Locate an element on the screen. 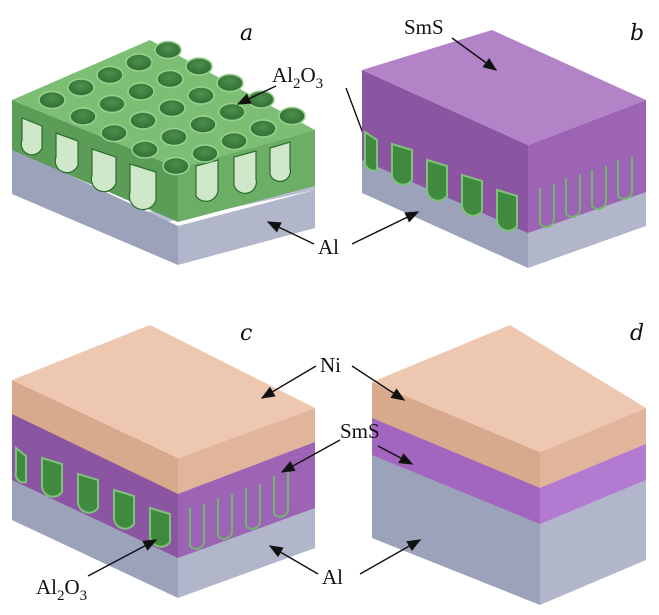 The height and width of the screenshot is (615, 659). leader-al2o3-a is located at coordinates (256, 95).